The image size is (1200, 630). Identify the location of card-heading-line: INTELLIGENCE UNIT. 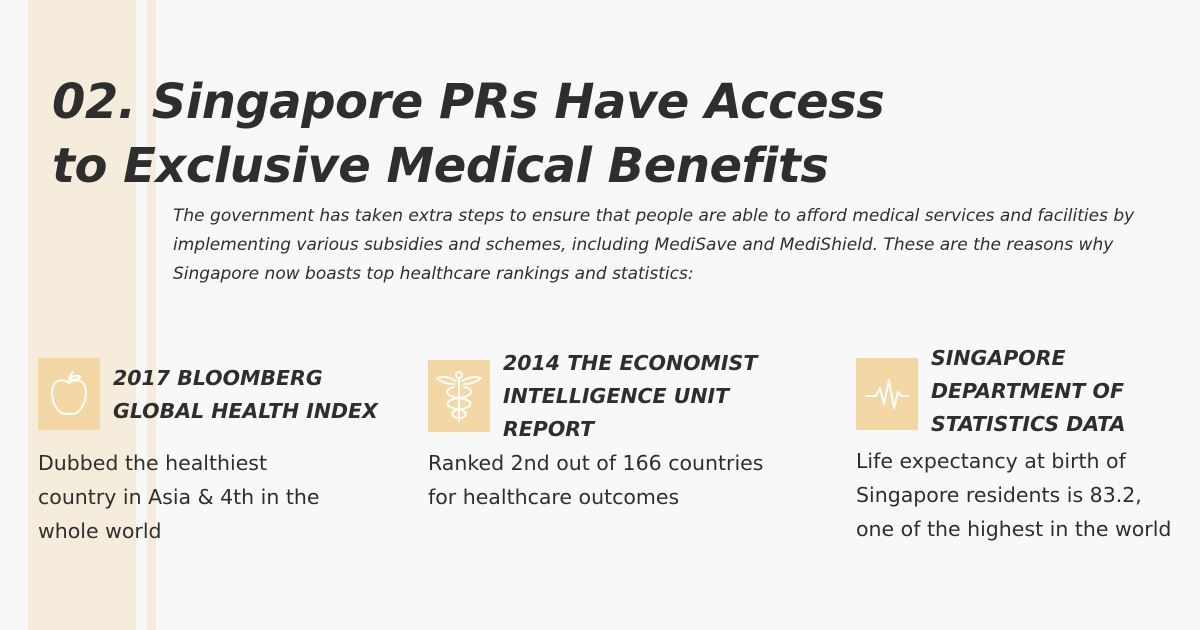
(616, 396).